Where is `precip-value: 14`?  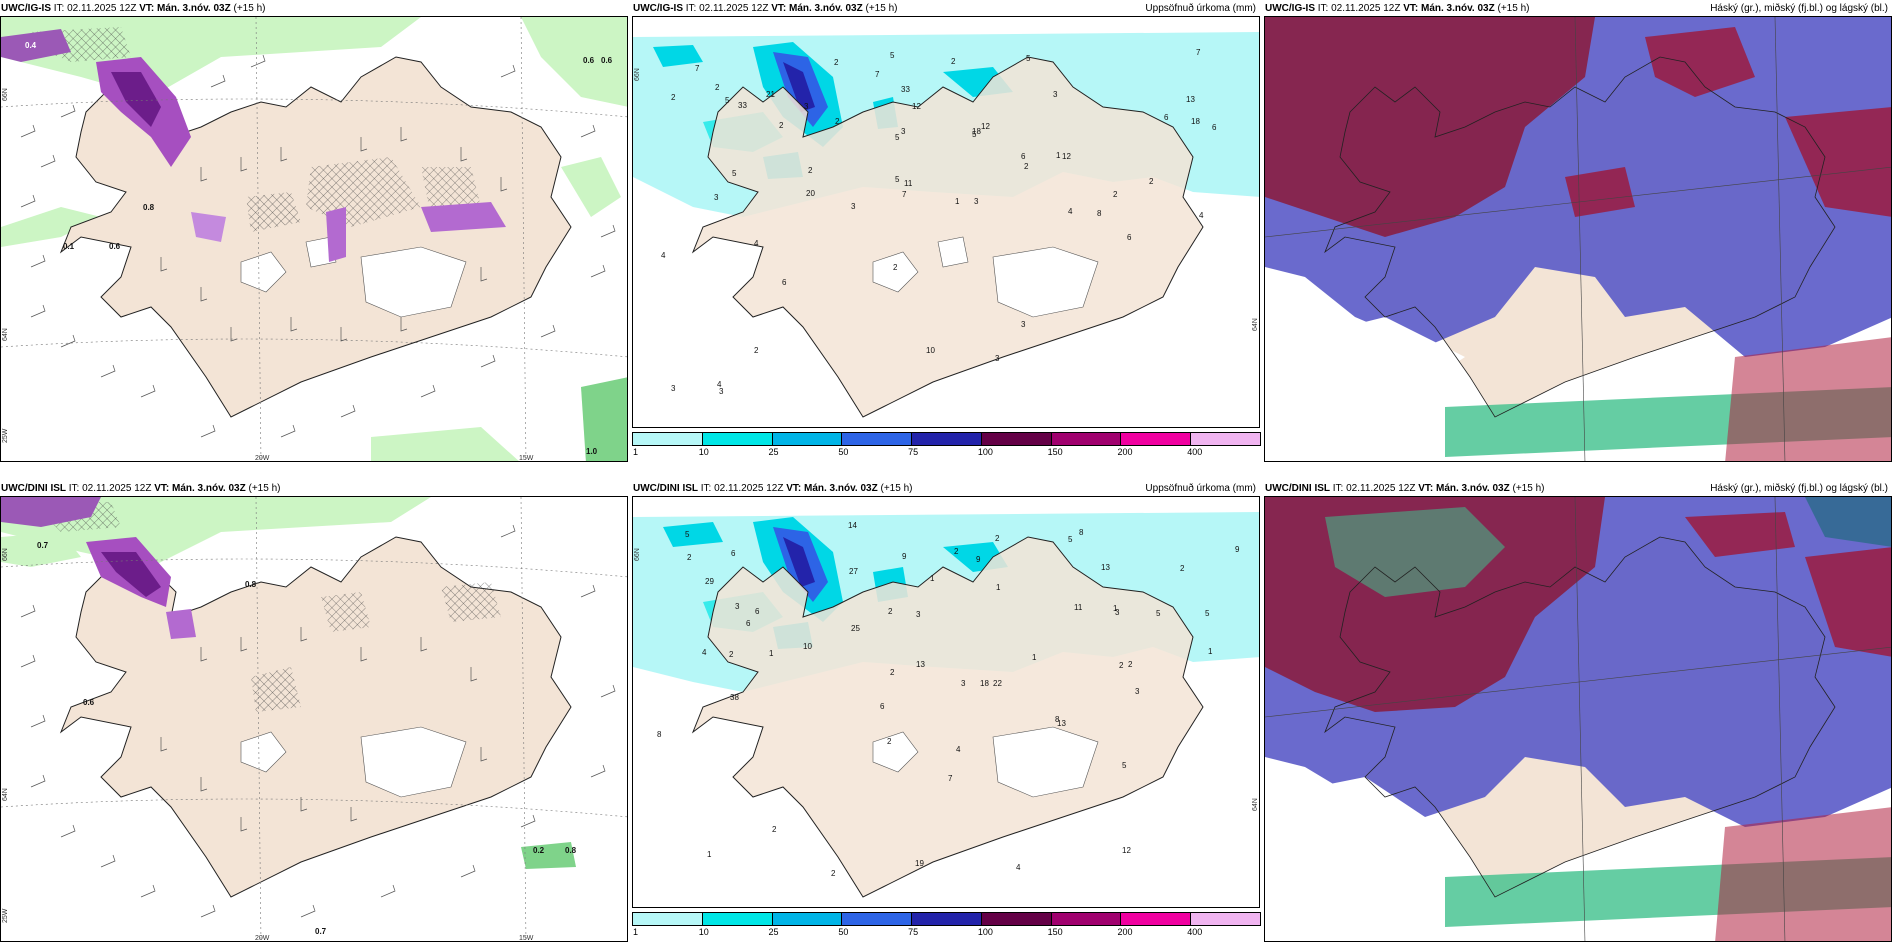 precip-value: 14 is located at coordinates (852, 525).